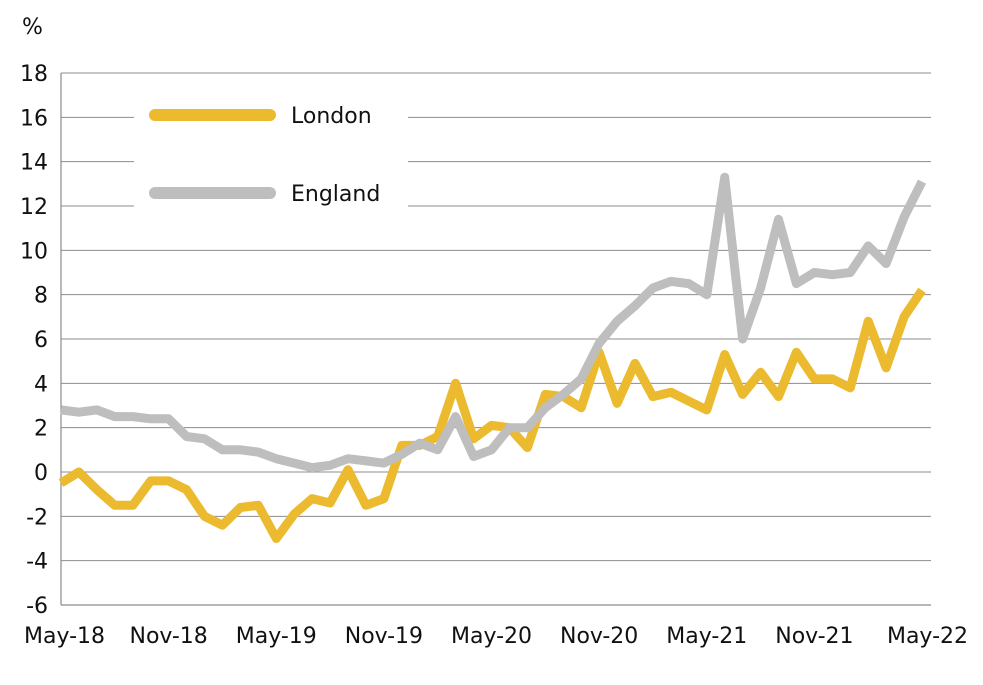 The width and height of the screenshot is (983, 685). What do you see at coordinates (276, 636) in the screenshot?
I see `x-tick-label: May-19` at bounding box center [276, 636].